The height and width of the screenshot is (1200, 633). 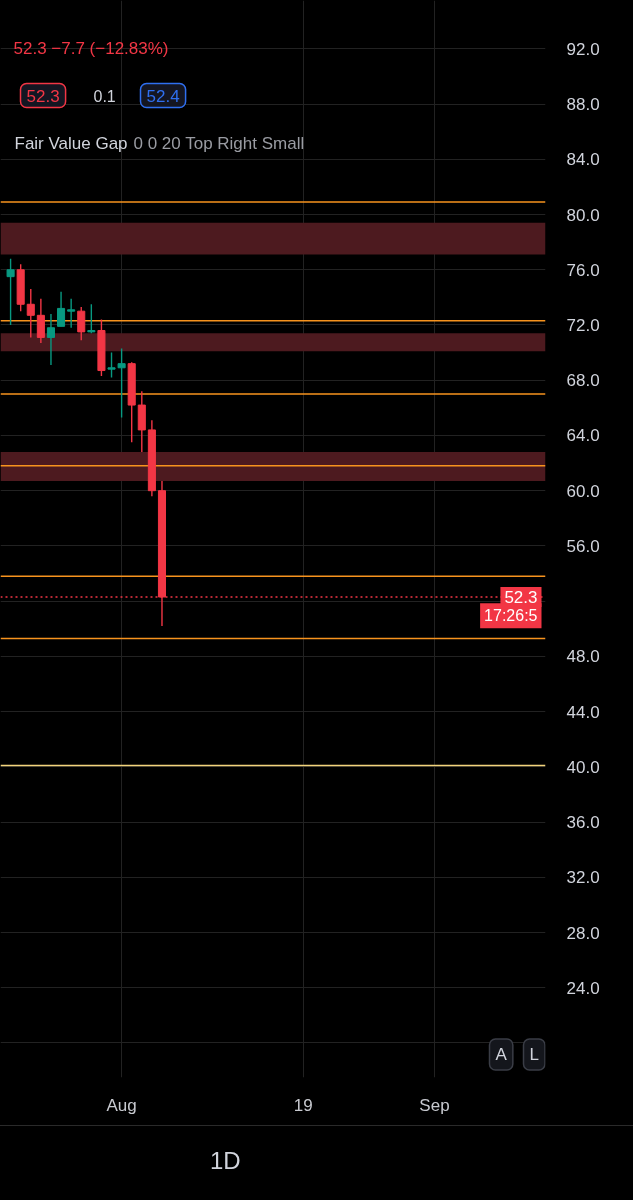 What do you see at coordinates (583, 657) in the screenshot?
I see `y-tick-label: 48.0` at bounding box center [583, 657].